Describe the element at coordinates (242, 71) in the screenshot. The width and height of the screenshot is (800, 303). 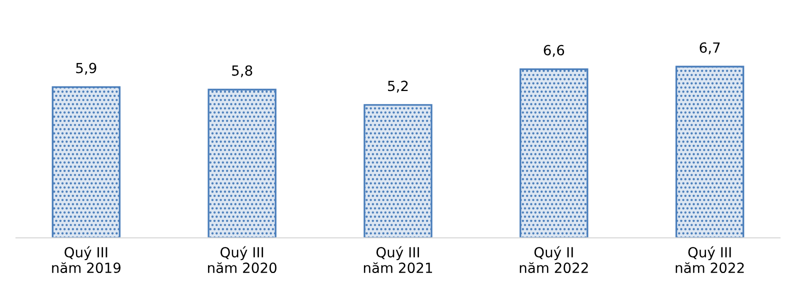
I see `data-label: 5,8` at that location.